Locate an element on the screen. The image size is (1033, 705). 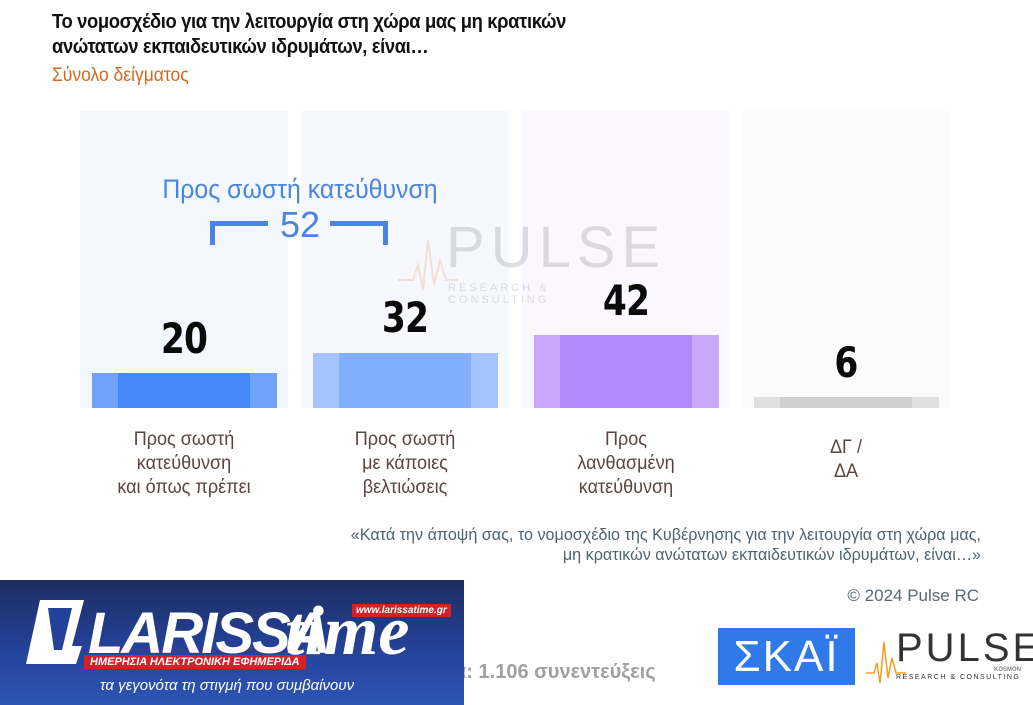
bar-value-4: 6 is located at coordinates (846, 362).